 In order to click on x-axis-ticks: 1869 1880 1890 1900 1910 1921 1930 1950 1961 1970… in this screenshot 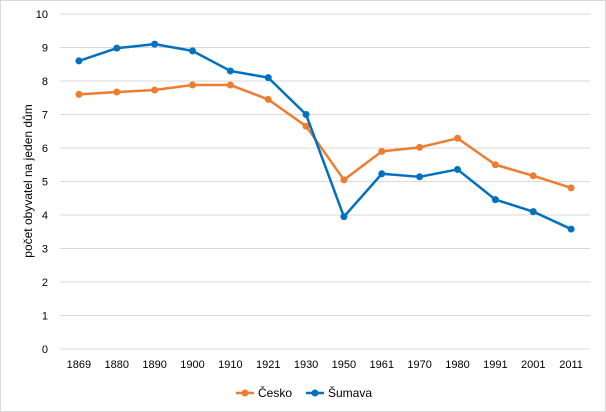, I will do `click(325, 365)`.